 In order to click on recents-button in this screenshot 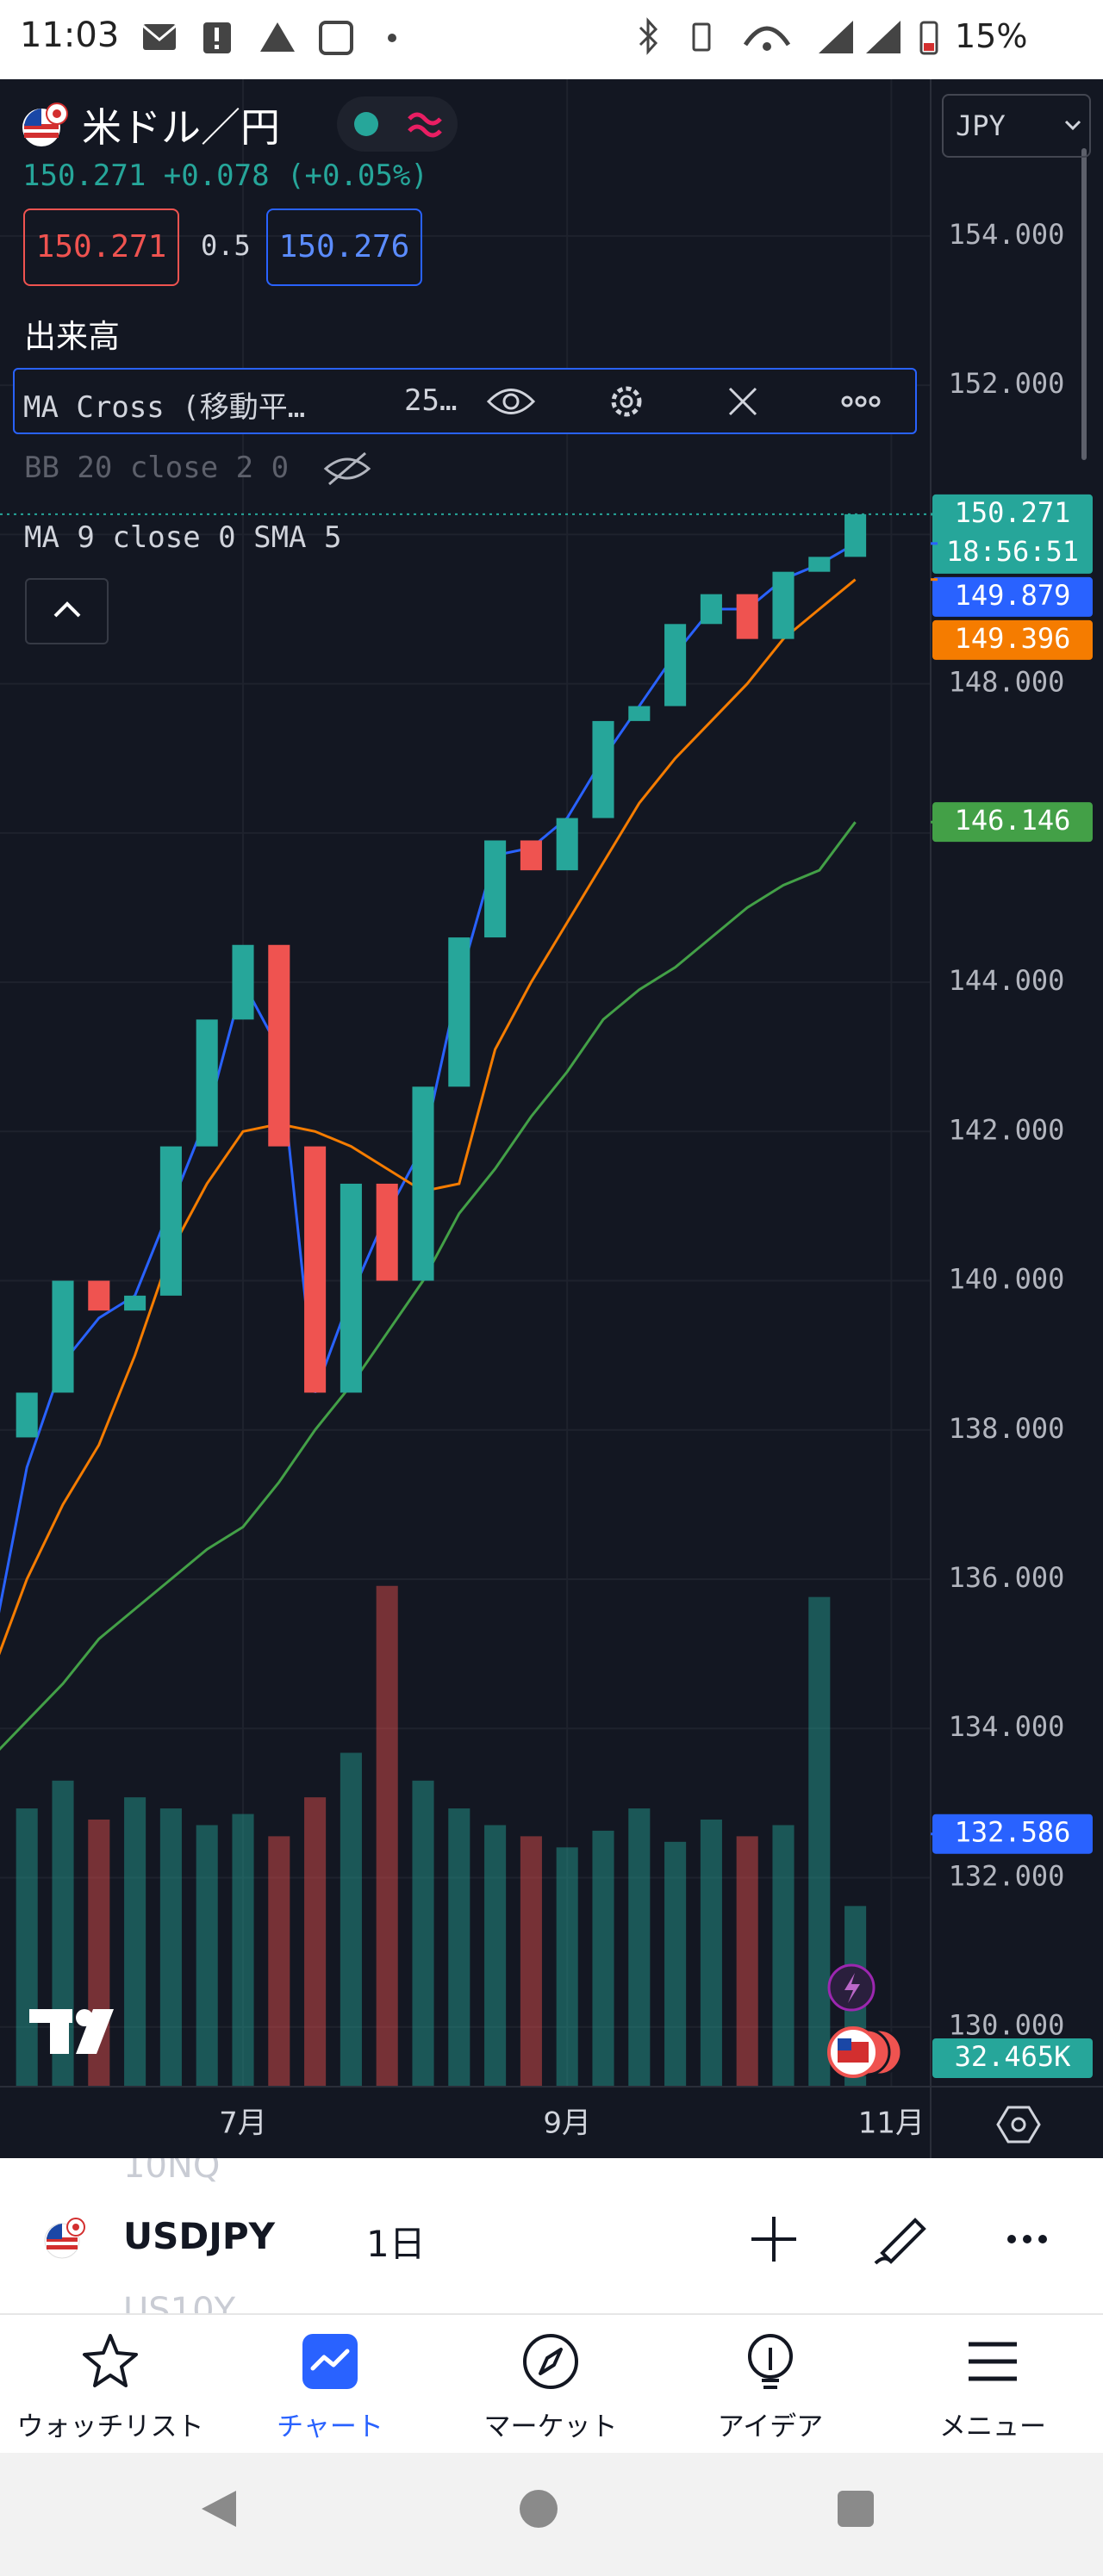, I will do `click(856, 2509)`.